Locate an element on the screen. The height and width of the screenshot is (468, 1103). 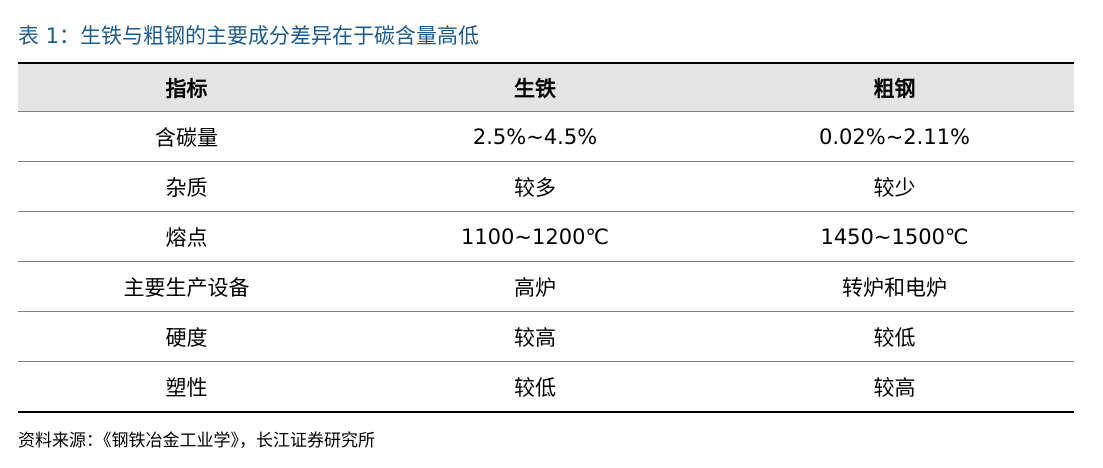
table-row: 主要生产设备 高炉 转炉和电炉 is located at coordinates (546, 286).